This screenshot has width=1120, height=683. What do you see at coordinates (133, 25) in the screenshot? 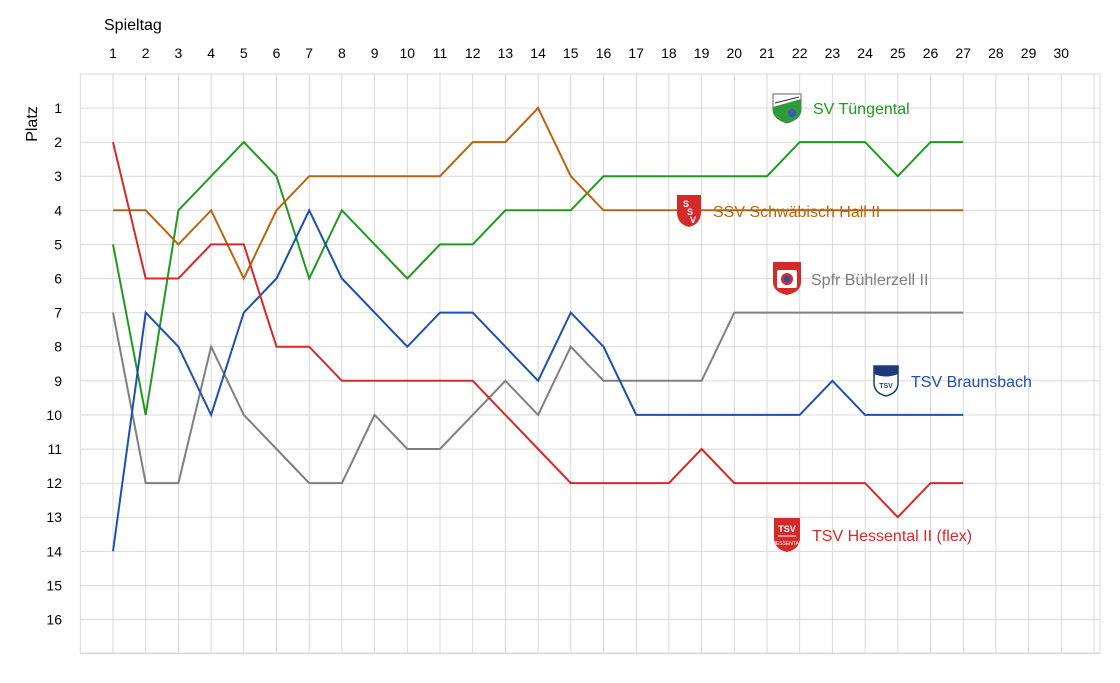
I see `x-axis-title: Spieltag` at bounding box center [133, 25].